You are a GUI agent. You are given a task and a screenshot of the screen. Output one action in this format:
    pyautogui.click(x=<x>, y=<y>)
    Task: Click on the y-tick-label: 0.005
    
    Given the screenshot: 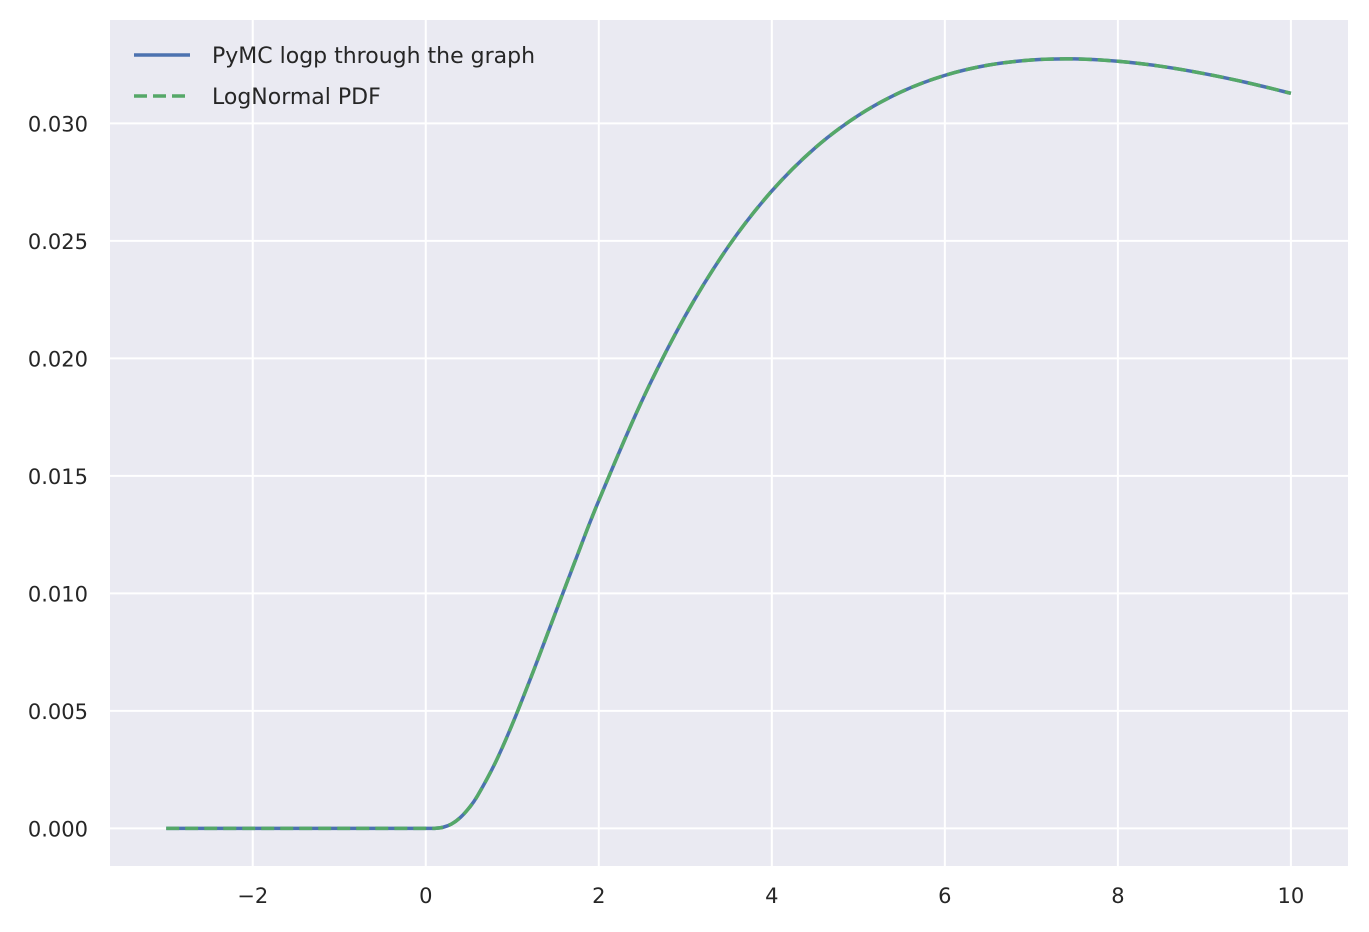 What is the action you would take?
    pyautogui.click(x=58, y=712)
    